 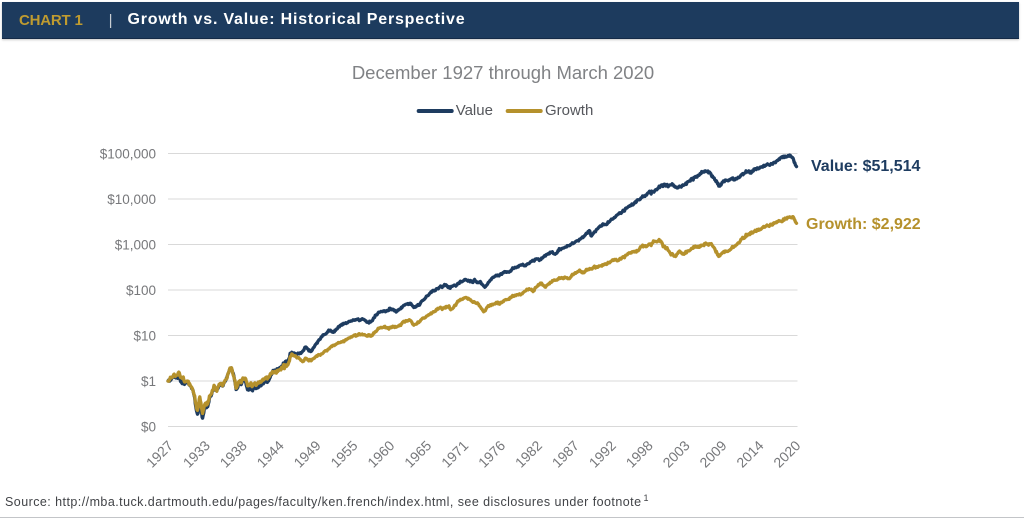 What do you see at coordinates (528, 453) in the screenshot?
I see `x-tick-label: 1982` at bounding box center [528, 453].